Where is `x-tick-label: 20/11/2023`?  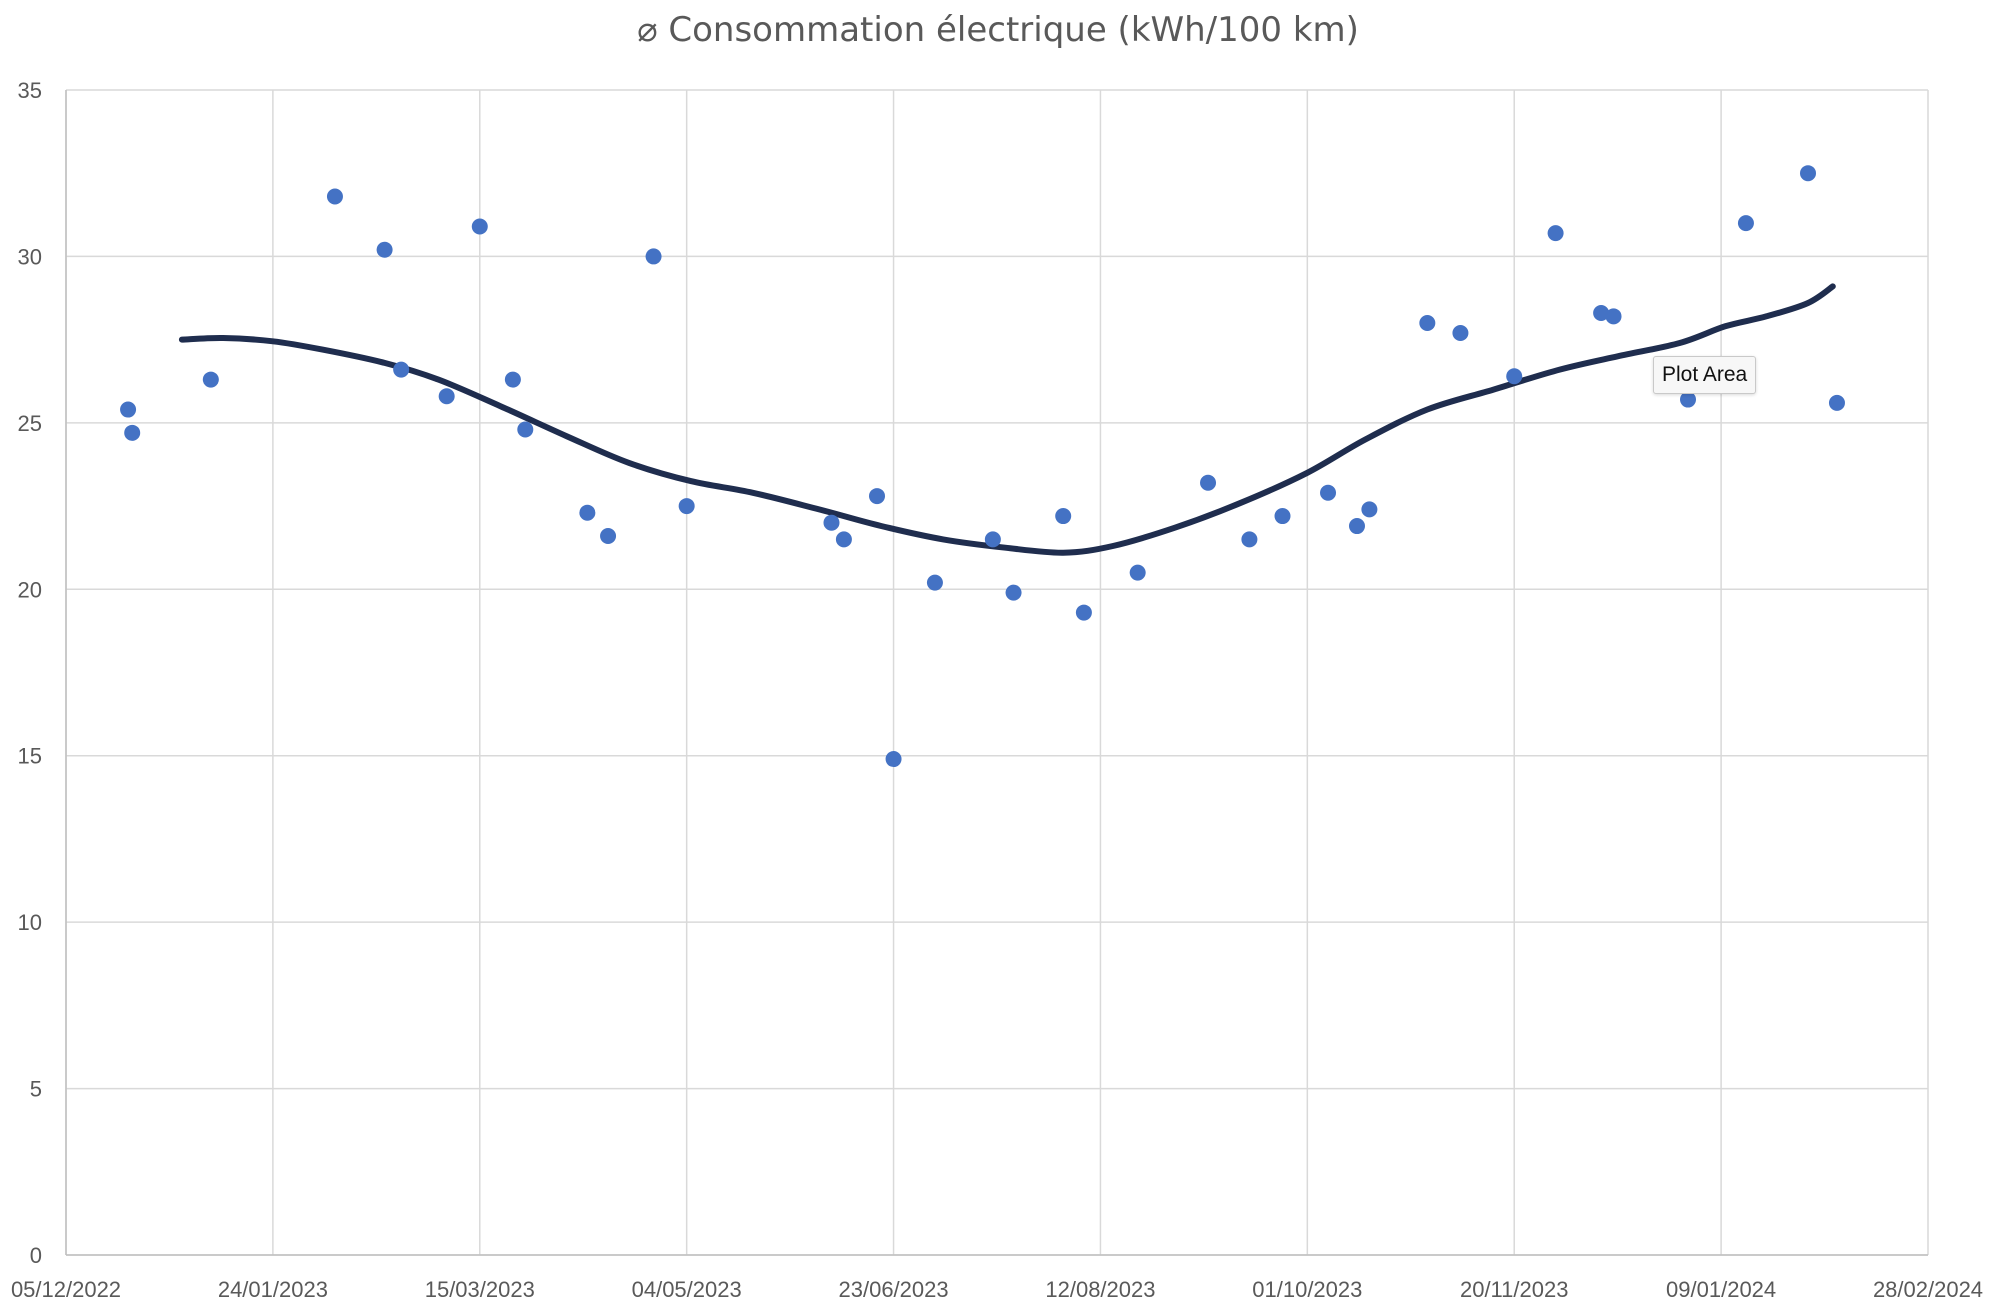 x-tick-label: 20/11/2023 is located at coordinates (1514, 1287).